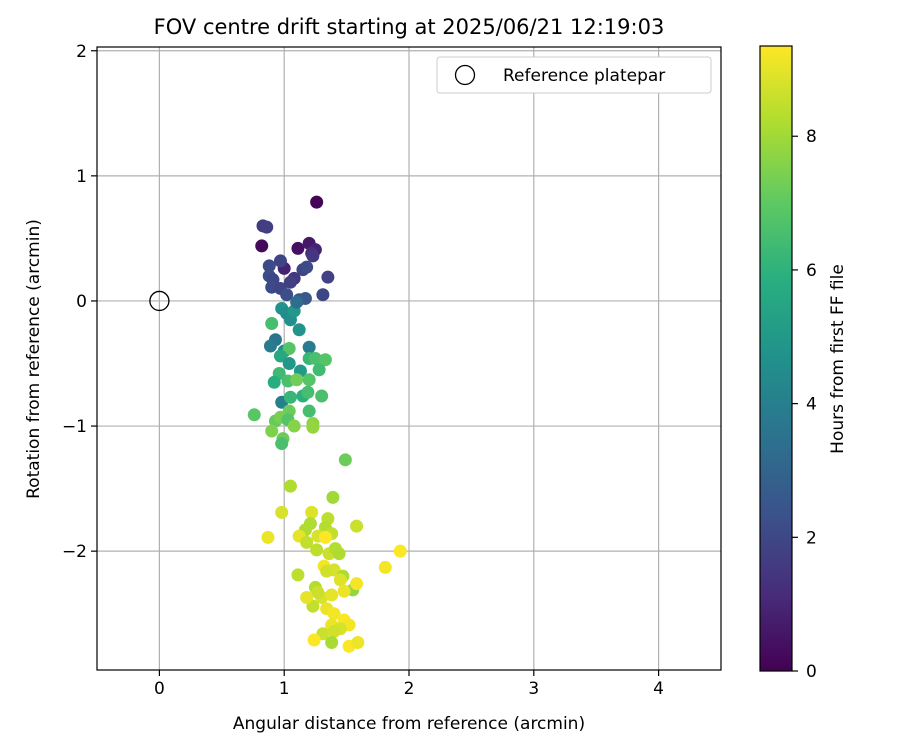 The width and height of the screenshot is (900, 750). Describe the element at coordinates (811, 538) in the screenshot. I see `colorbar-tick-label: 2` at that location.